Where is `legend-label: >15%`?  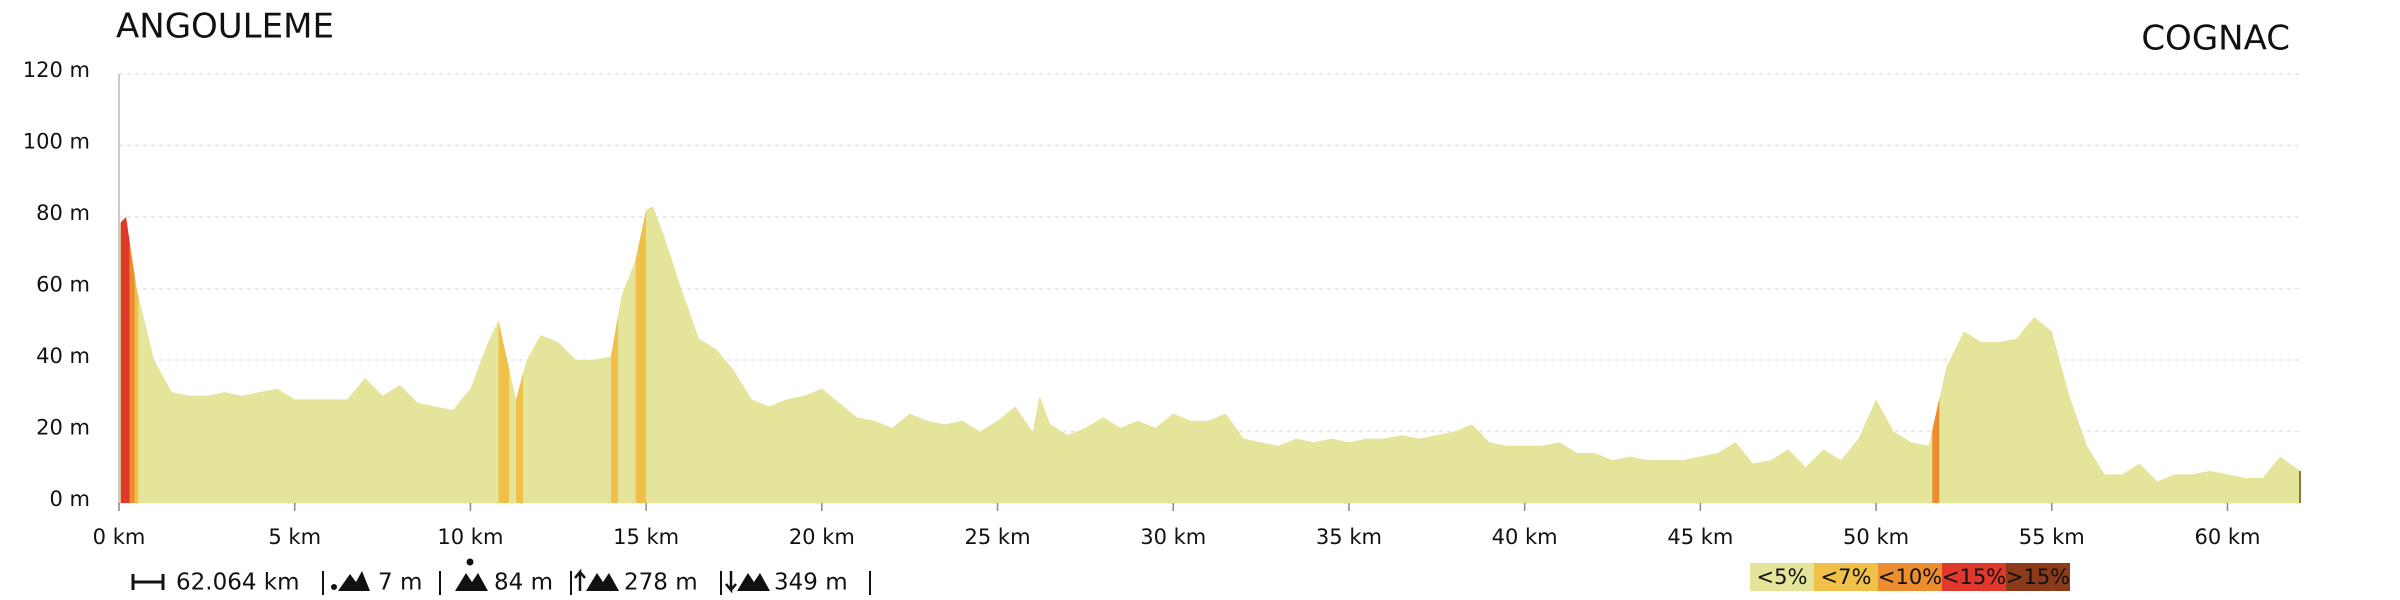
legend-label: >15% is located at coordinates (2038, 577).